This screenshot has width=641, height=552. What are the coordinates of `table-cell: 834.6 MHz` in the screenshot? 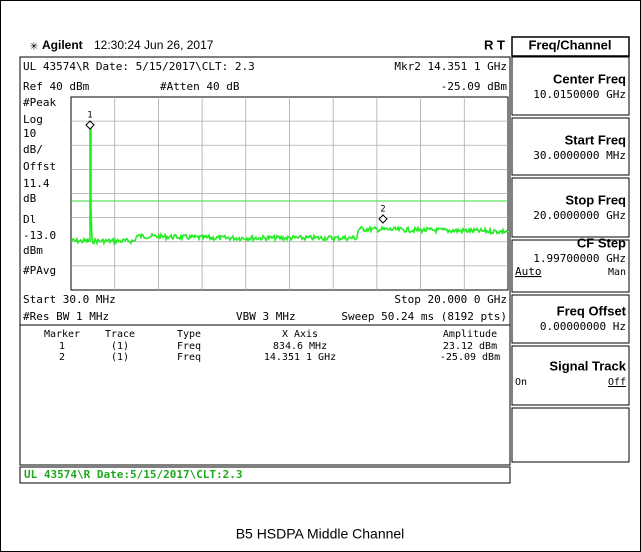 It's located at (300, 346).